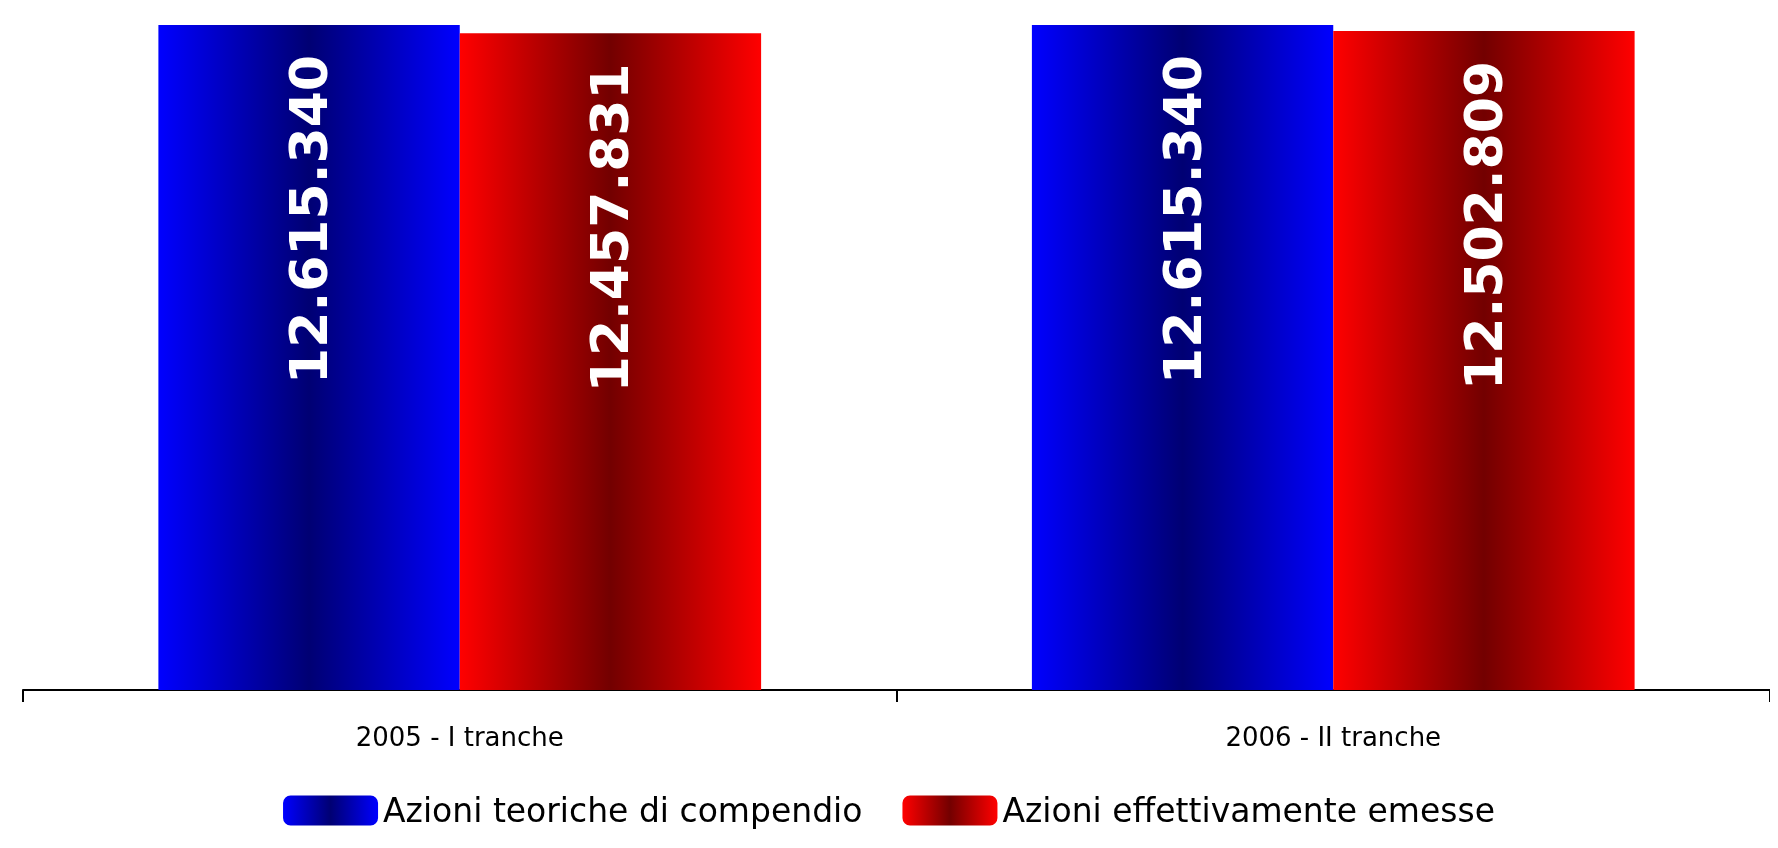  What do you see at coordinates (459, 737) in the screenshot?
I see `x-tick-label: 2005 - I tranche` at bounding box center [459, 737].